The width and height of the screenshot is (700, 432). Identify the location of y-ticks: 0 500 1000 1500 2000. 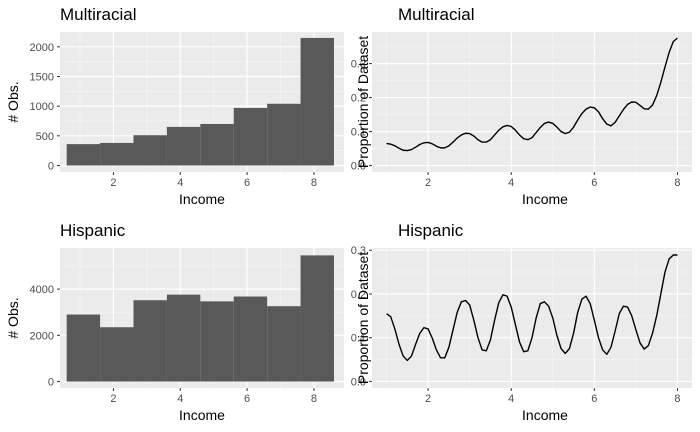
(45, 107).